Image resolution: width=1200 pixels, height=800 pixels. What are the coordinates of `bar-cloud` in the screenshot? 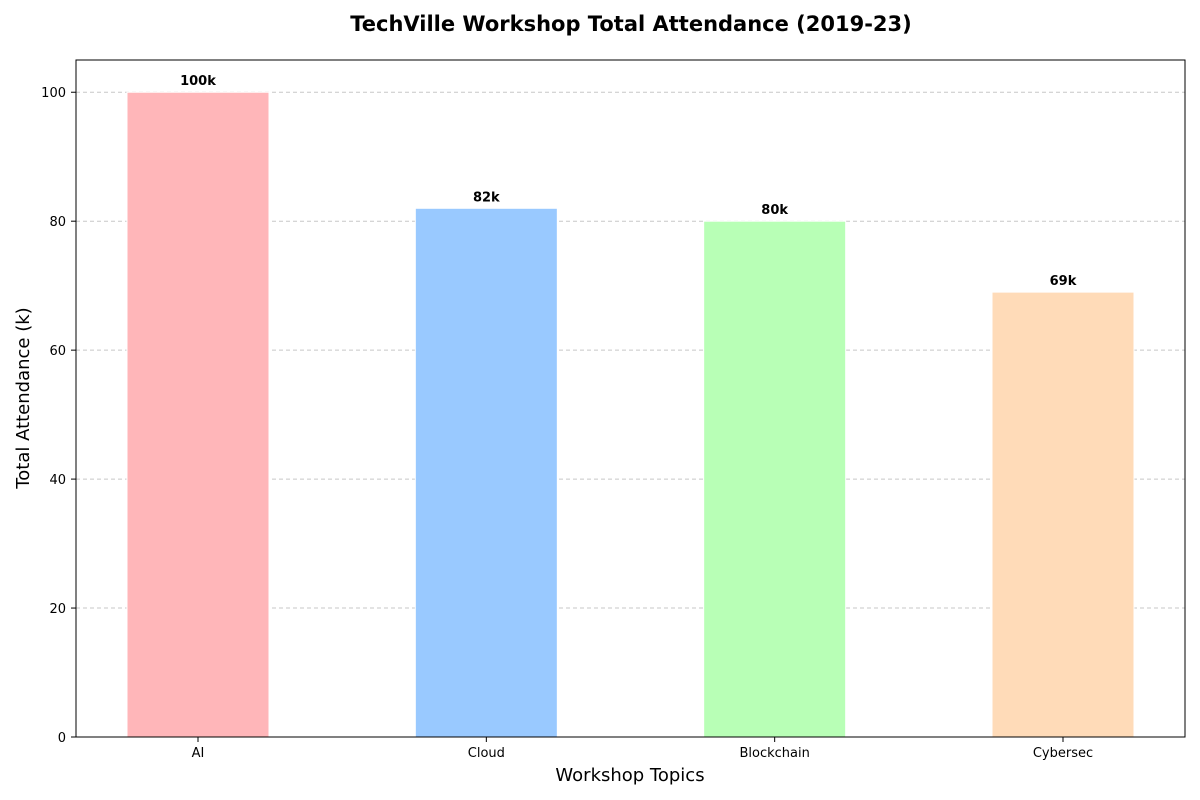 It's located at (486, 472).